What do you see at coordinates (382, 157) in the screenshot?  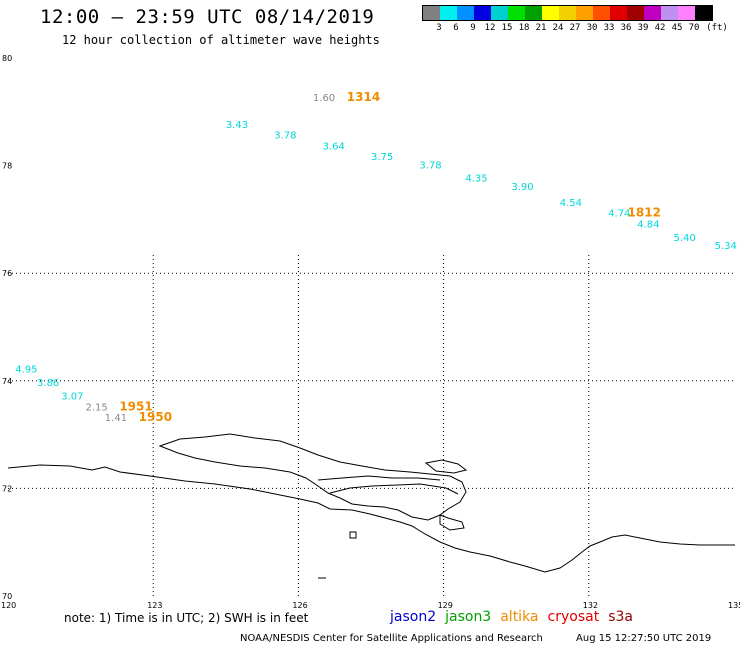 I see `wave-height-value: 3.75` at bounding box center [382, 157].